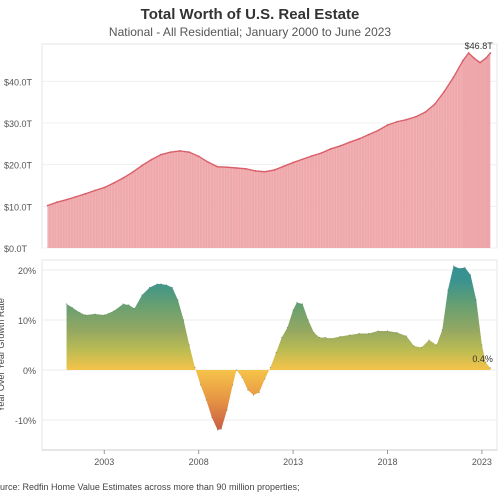 The height and width of the screenshot is (500, 500). I want to click on x-tick-label: 2018, so click(387, 462).